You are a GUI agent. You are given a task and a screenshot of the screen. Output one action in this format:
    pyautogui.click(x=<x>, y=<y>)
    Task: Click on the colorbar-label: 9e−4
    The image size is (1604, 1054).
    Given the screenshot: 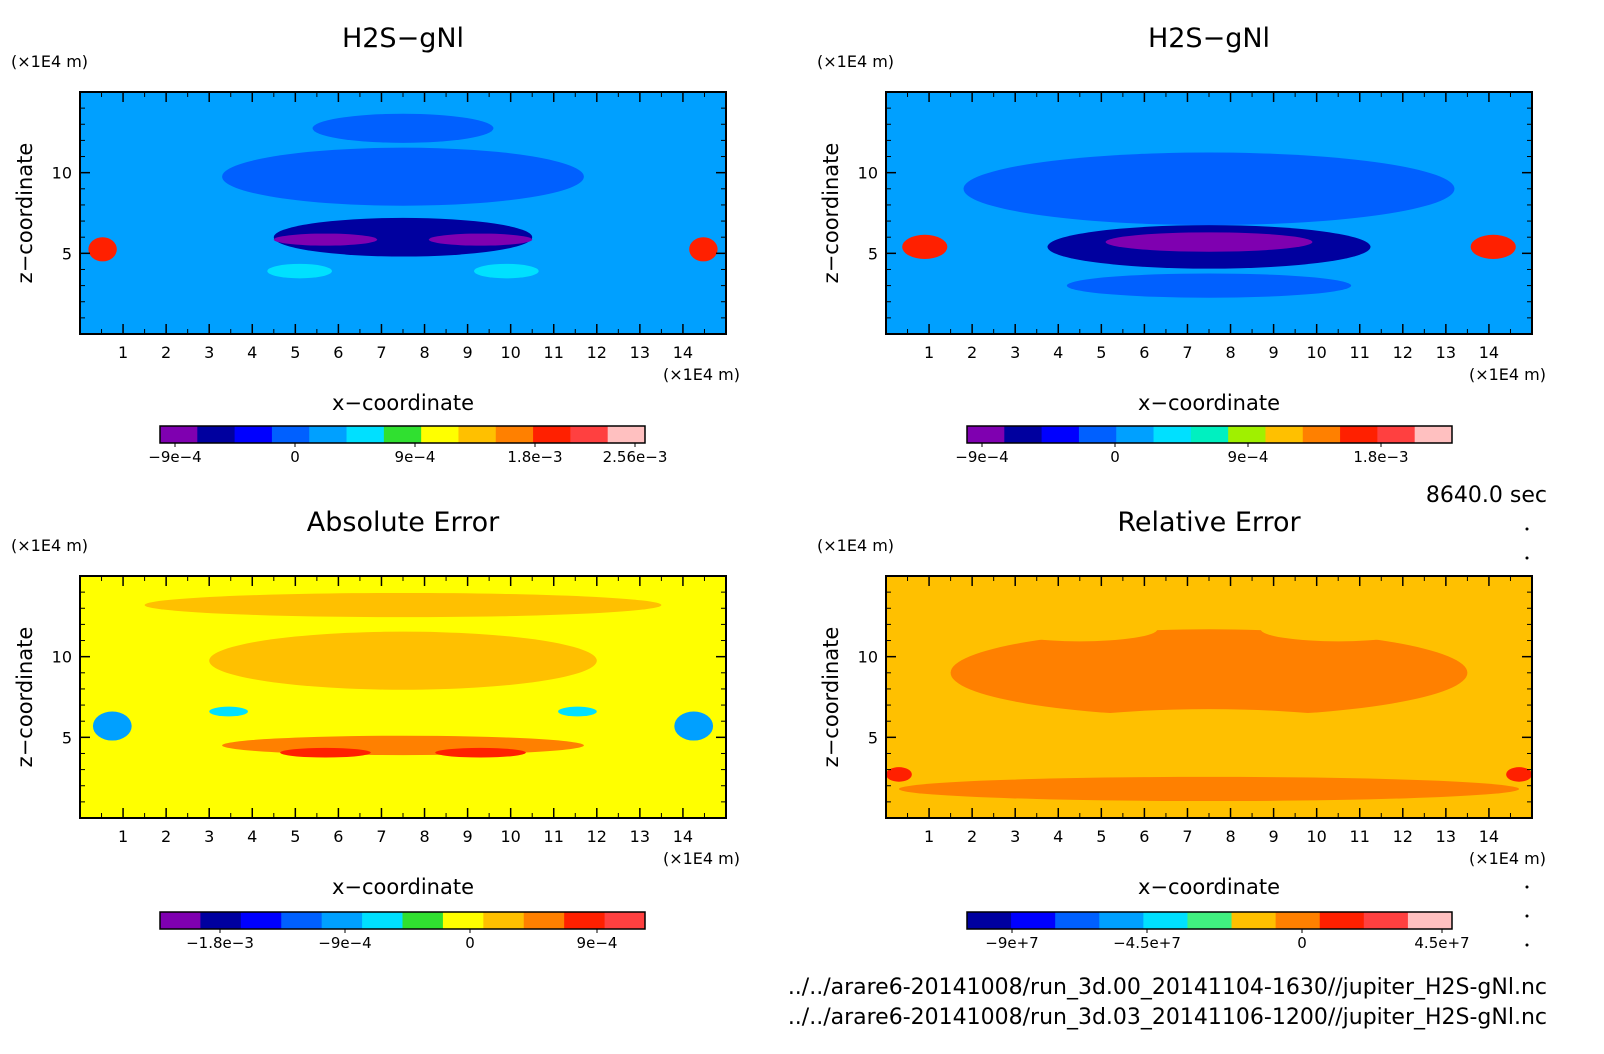 What is the action you would take?
    pyautogui.click(x=415, y=457)
    